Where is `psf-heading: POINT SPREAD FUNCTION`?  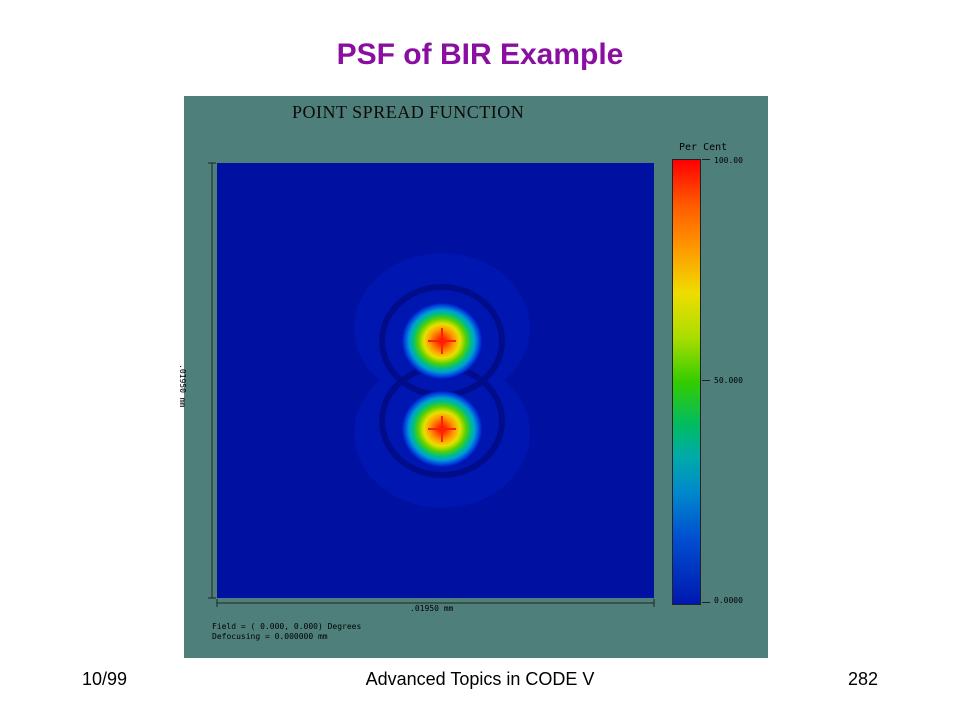
psf-heading: POINT SPREAD FUNCTION is located at coordinates (408, 112).